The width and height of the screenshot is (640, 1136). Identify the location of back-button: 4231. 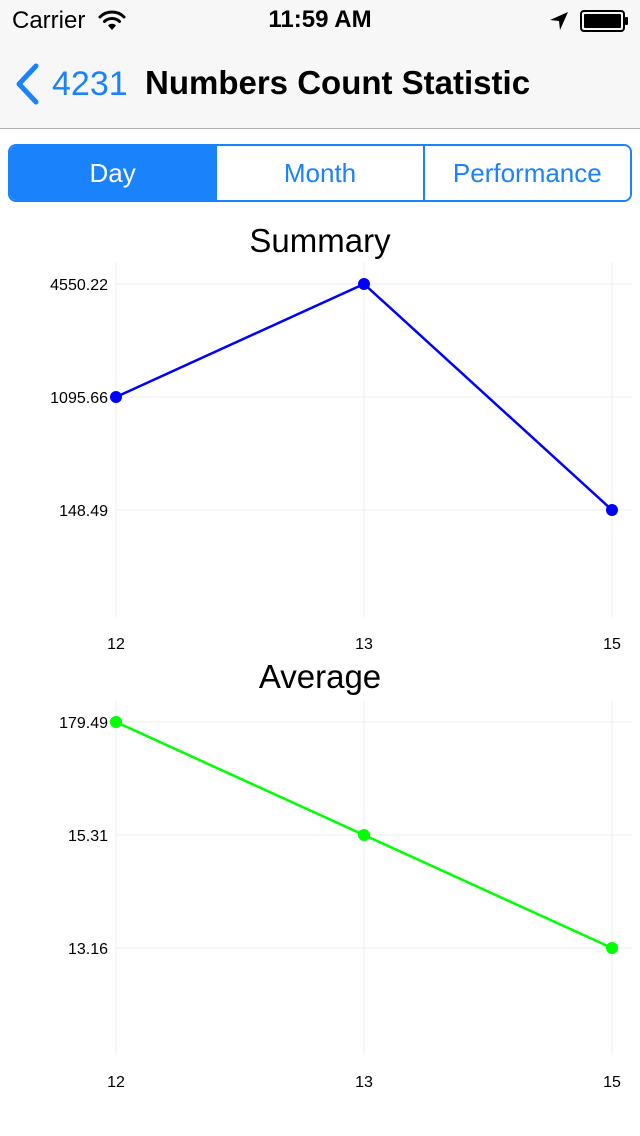
(71, 84).